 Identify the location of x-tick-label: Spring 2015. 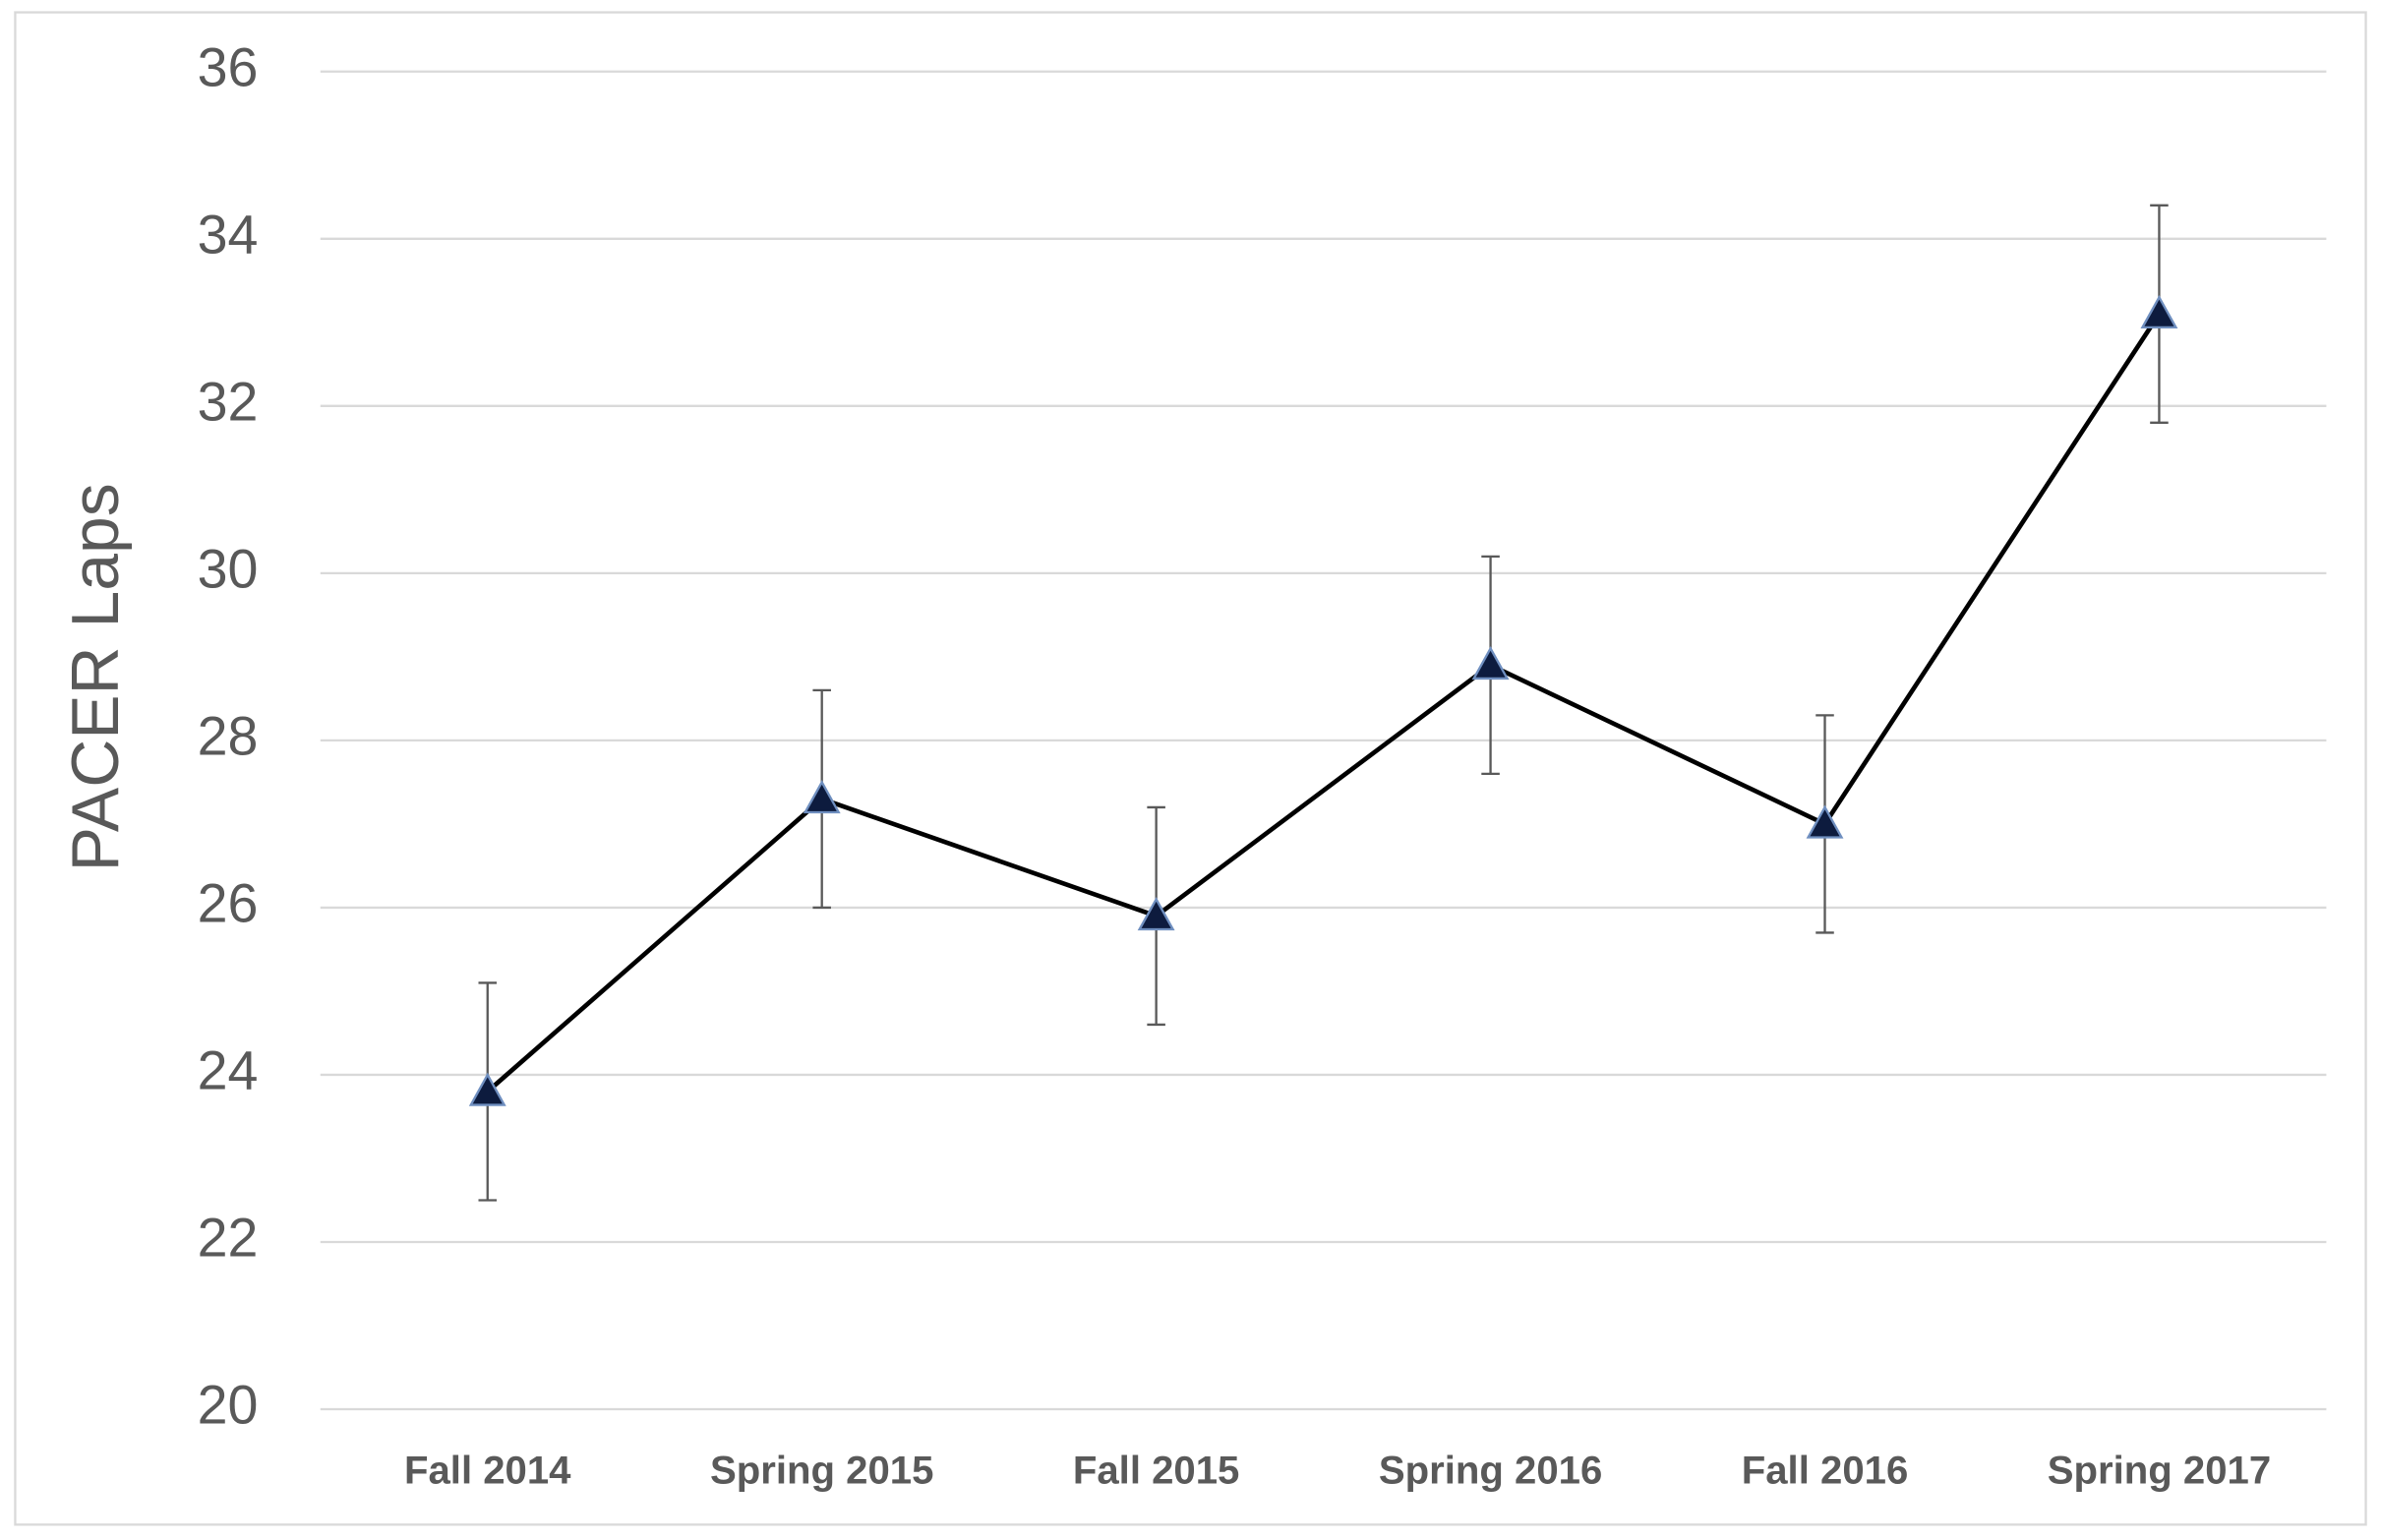
(821, 1470).